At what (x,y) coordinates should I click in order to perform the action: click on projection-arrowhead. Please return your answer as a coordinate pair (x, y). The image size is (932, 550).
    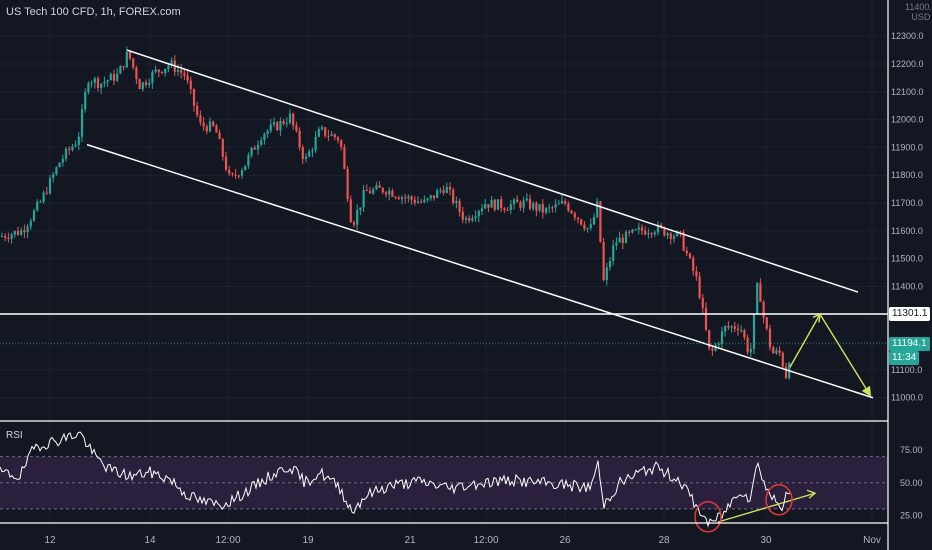
    Looking at the image, I should click on (816, 318).